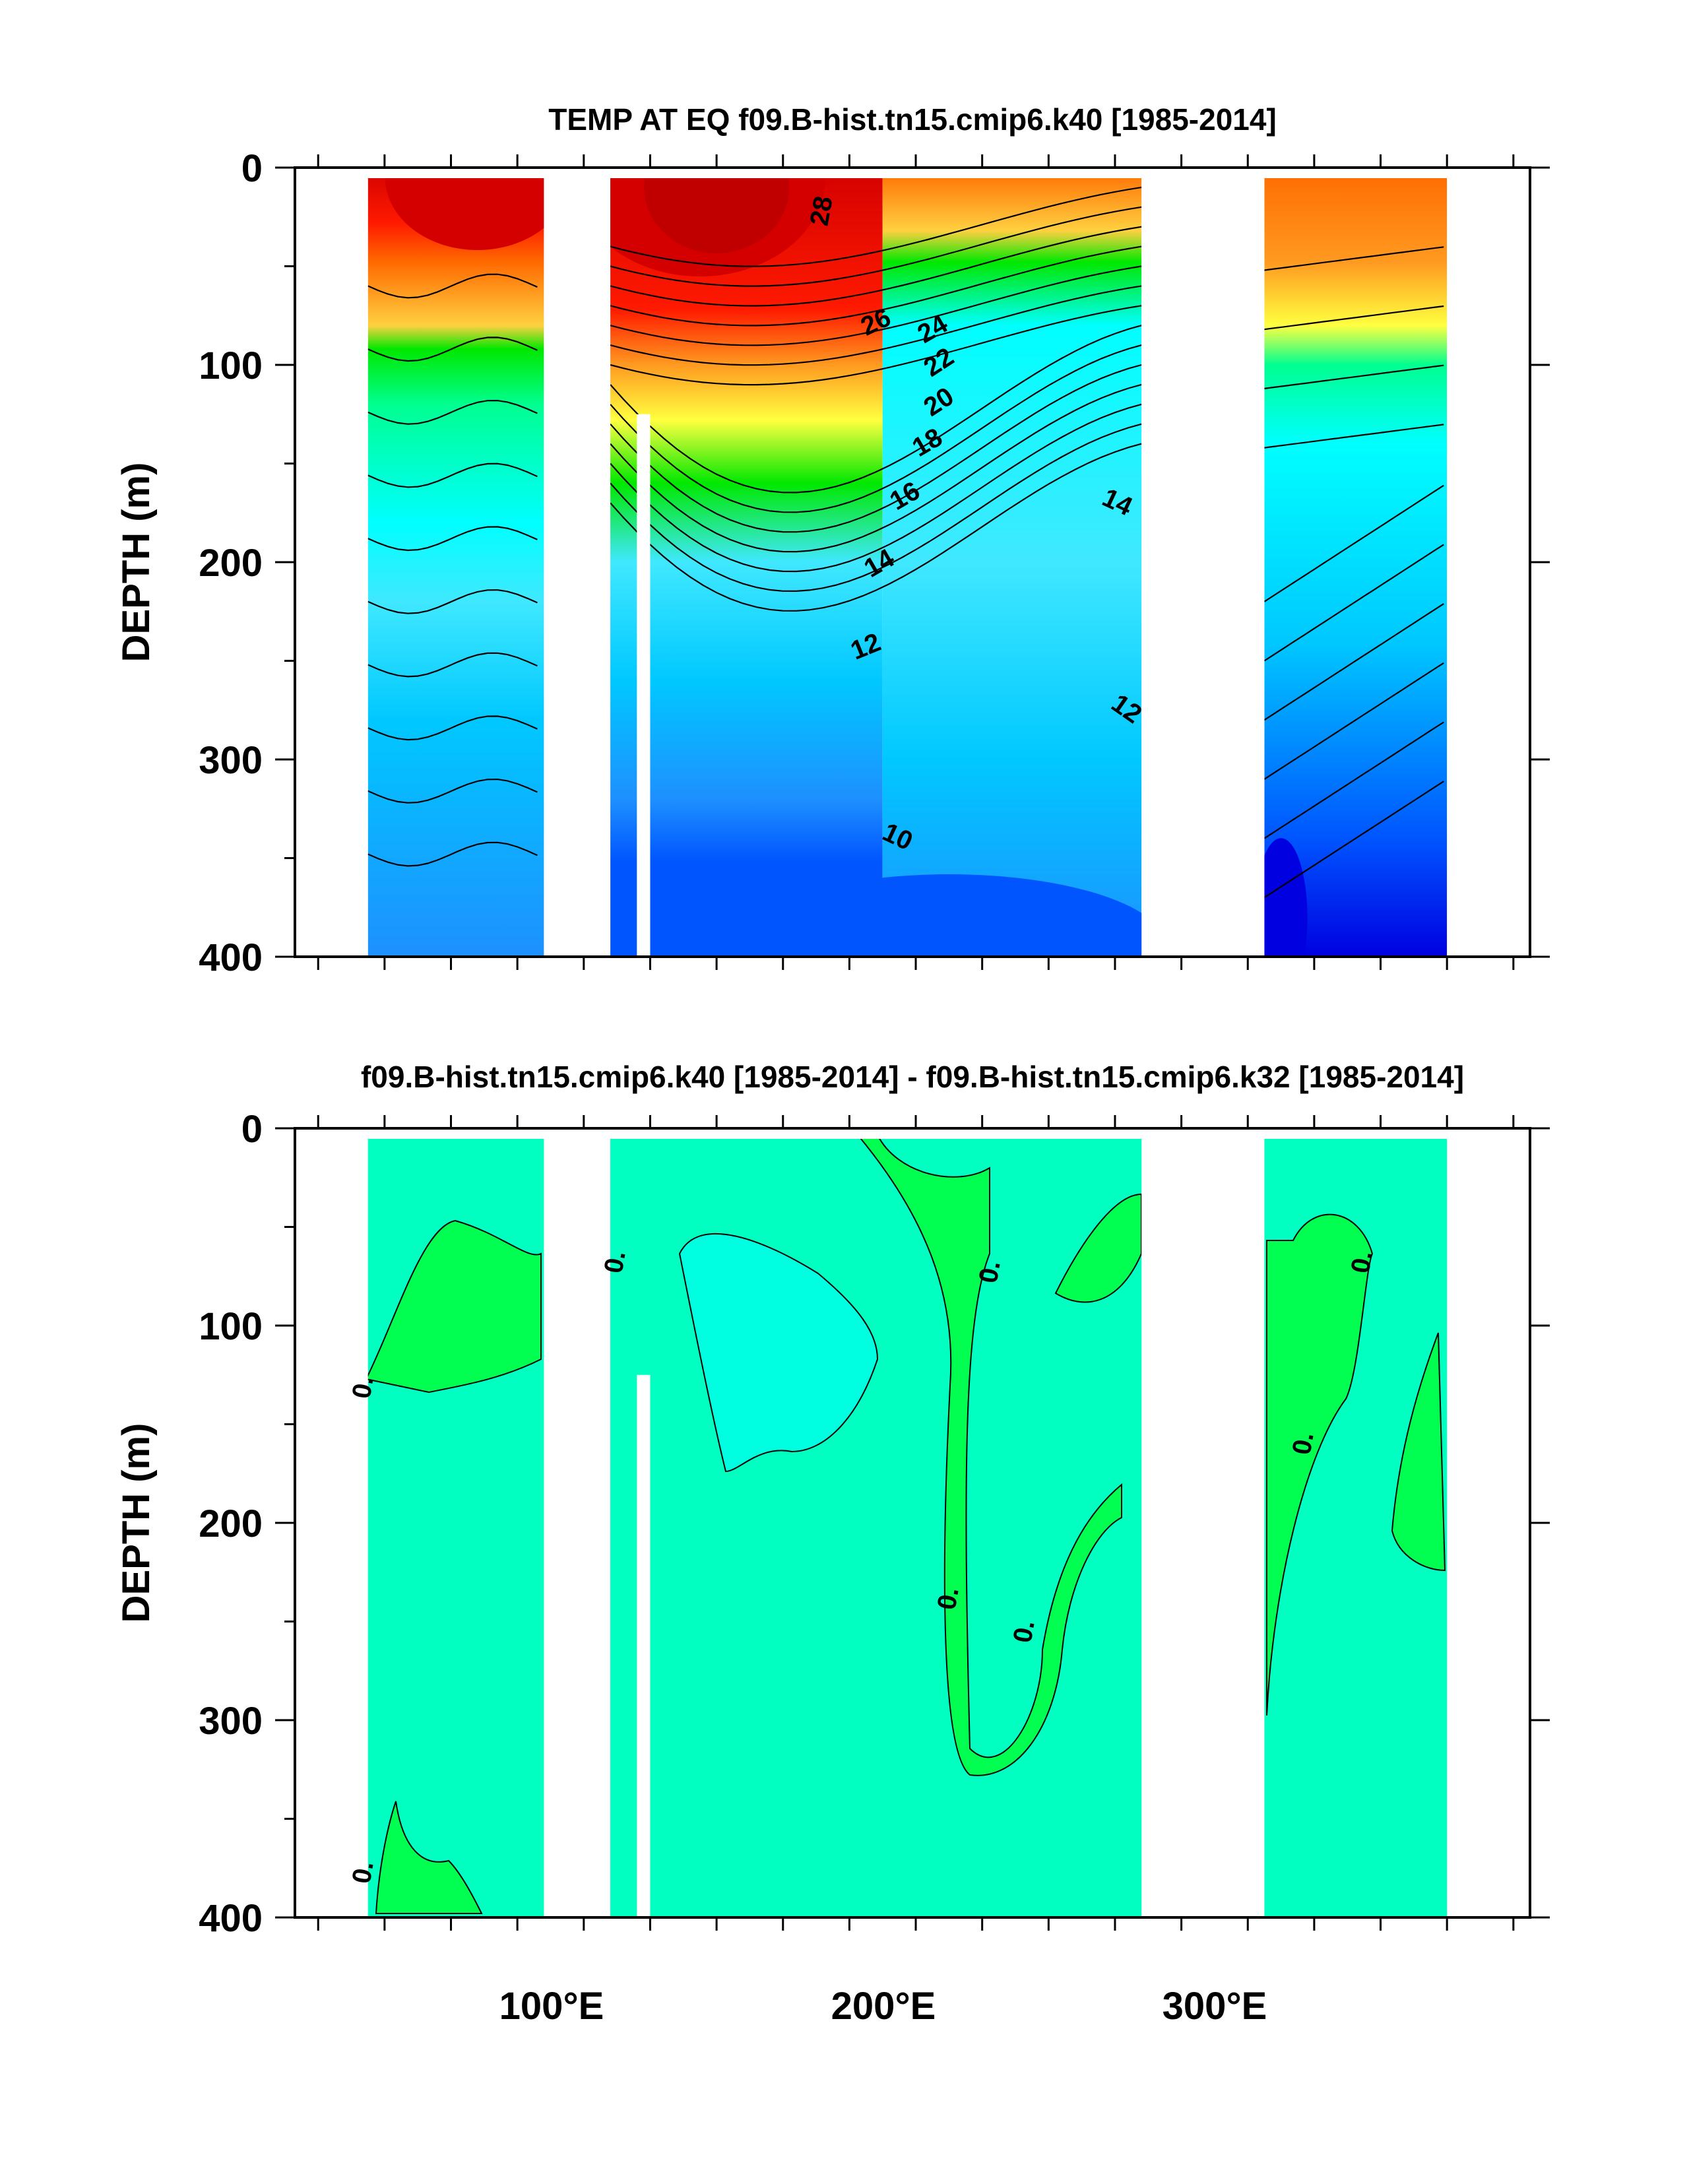 The image size is (1689, 2184). I want to click on land-west-bottom, so click(331, 1522).